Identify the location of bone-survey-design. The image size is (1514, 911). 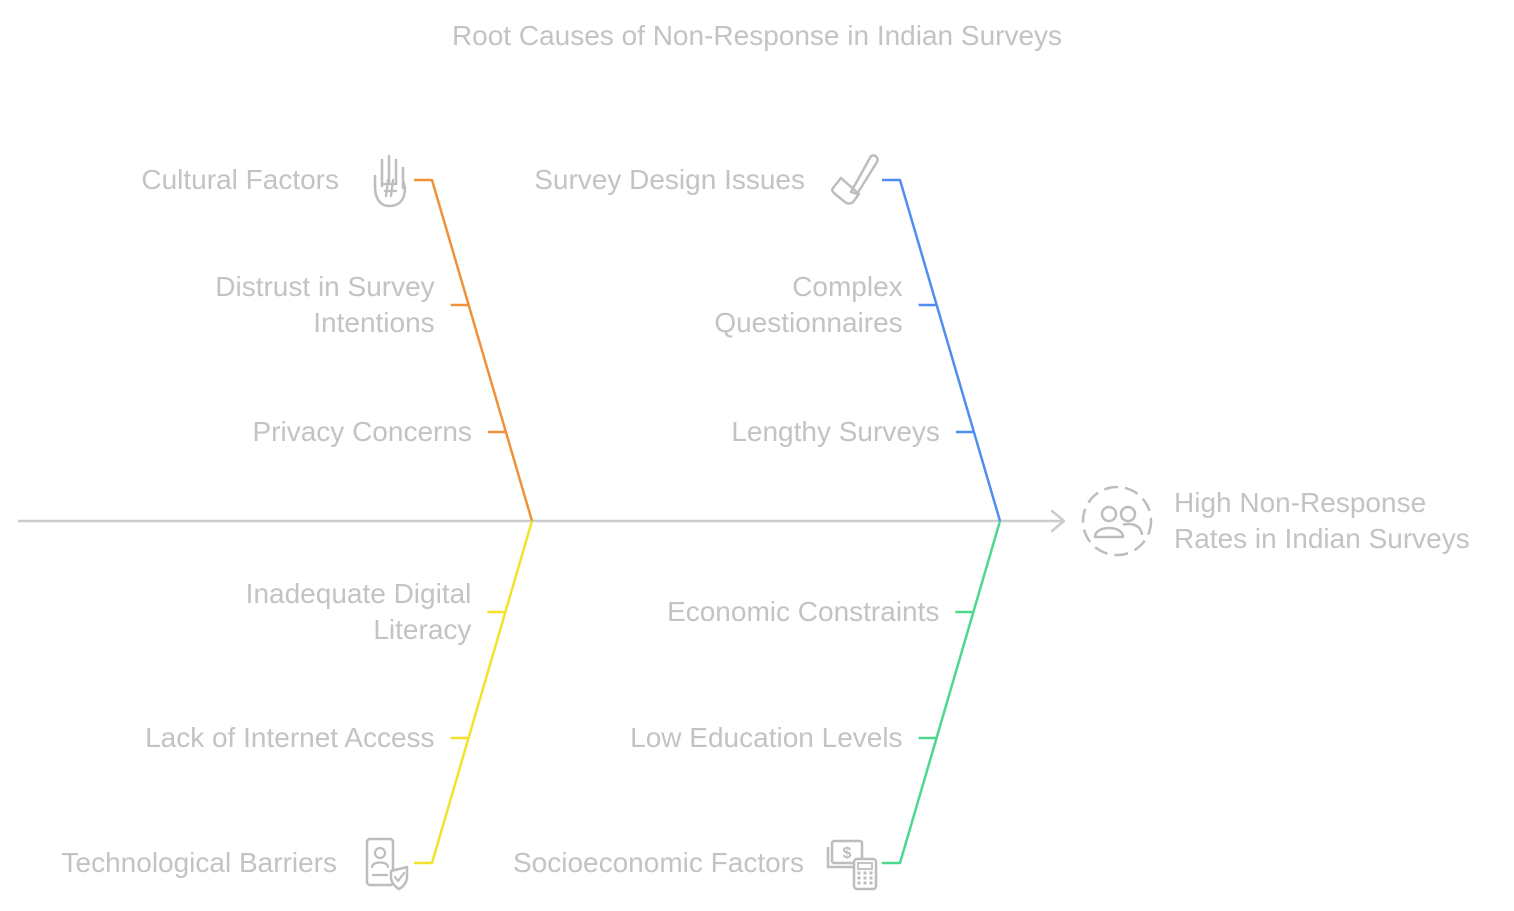
(942, 350).